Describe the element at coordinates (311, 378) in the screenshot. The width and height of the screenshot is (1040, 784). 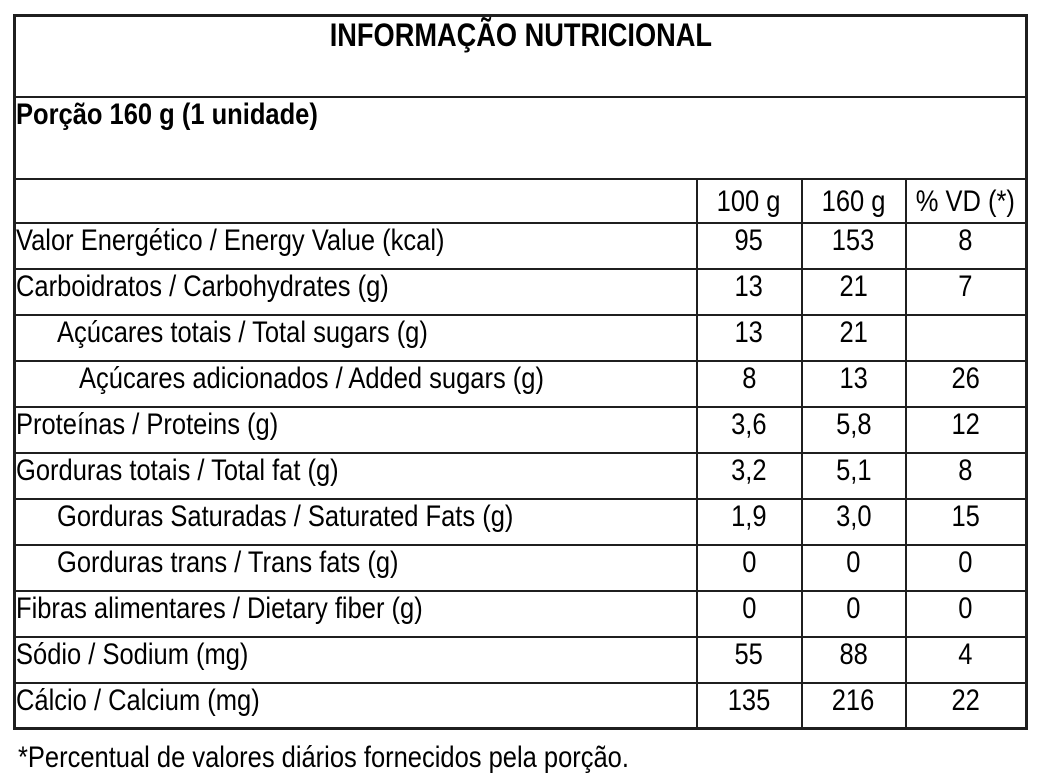
I see `nutrient-name-text: Açúcares adicionados / Added sugars (g)` at that location.